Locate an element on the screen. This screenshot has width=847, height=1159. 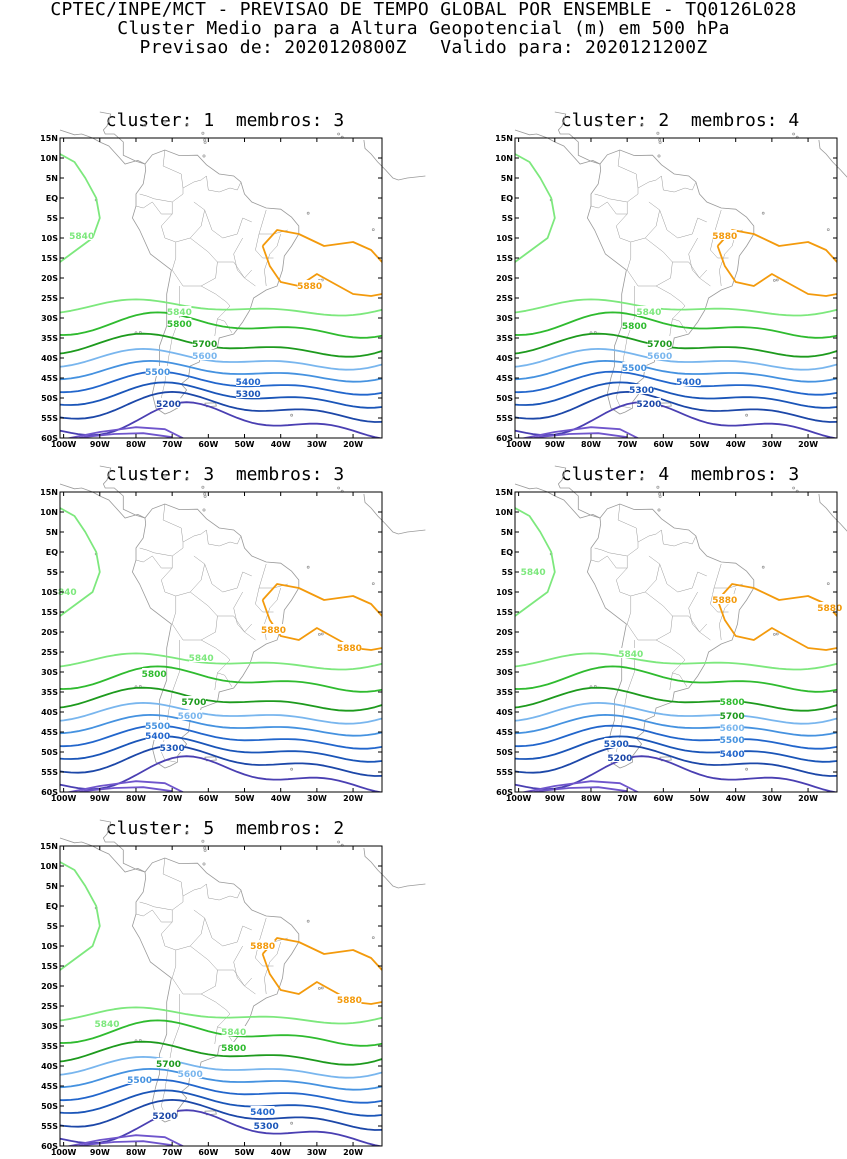
contour-label: 5700 is located at coordinates (659, 345).